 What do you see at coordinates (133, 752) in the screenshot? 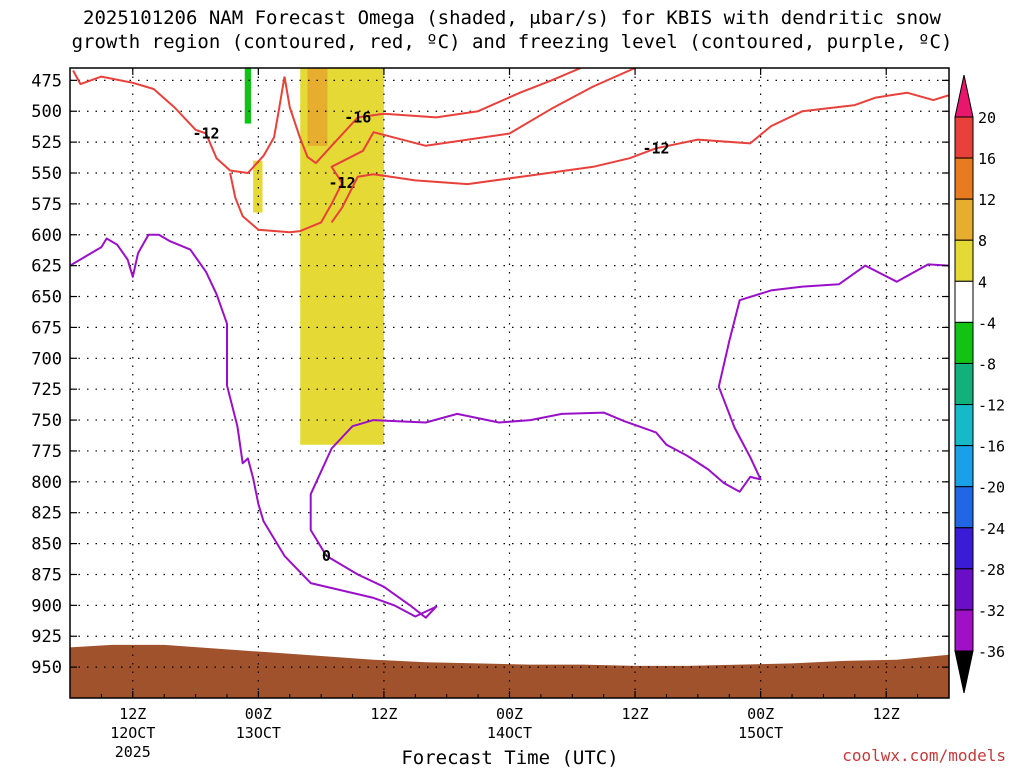
I see `xtick-label-12-2: 2025` at bounding box center [133, 752].